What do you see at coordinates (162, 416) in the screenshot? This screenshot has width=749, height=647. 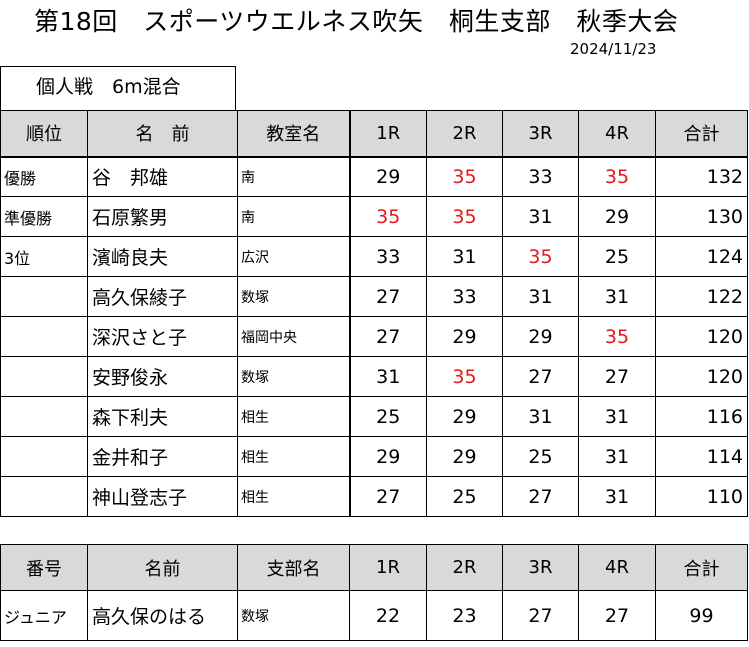 I see `name-cell: 森下利夫` at bounding box center [162, 416].